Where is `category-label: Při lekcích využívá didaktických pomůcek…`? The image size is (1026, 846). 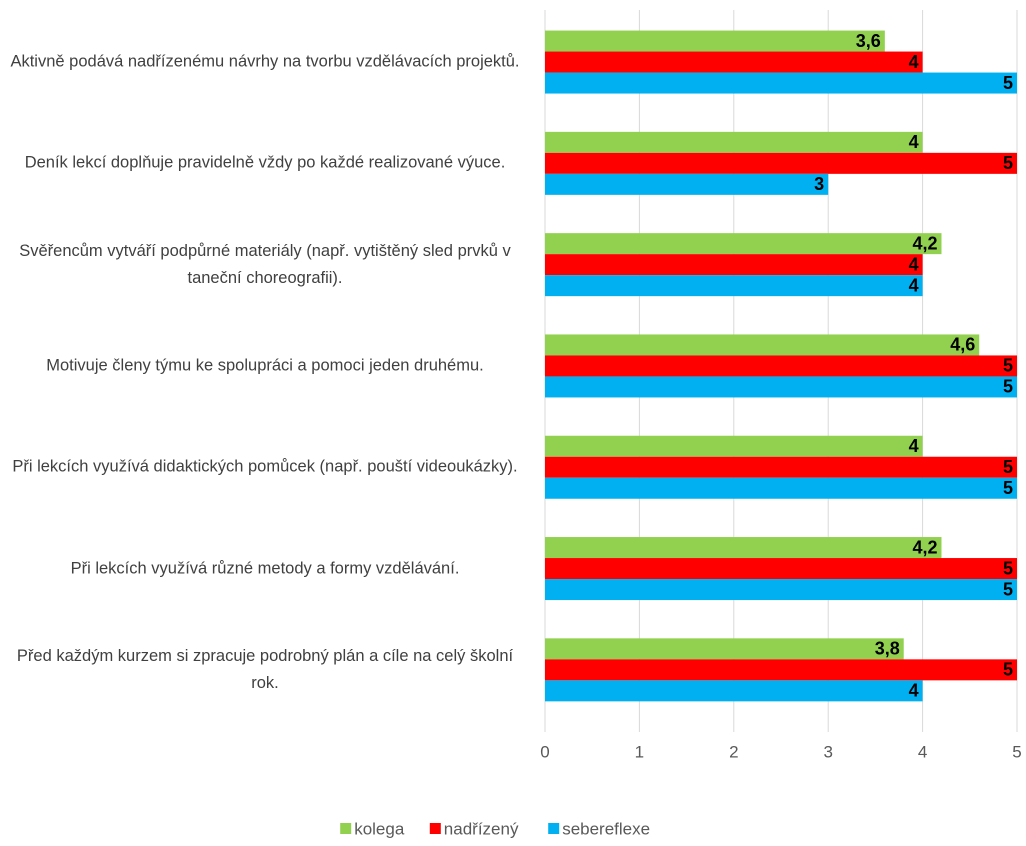
category-label: Při lekcích využívá didaktických pomůcek… is located at coordinates (265, 466).